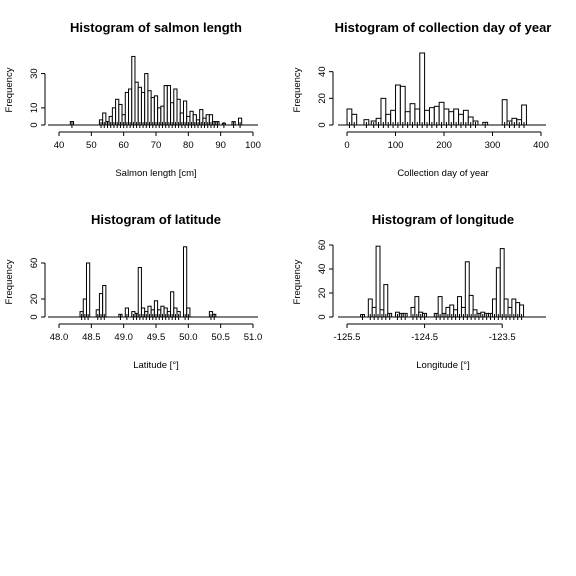 The width and height of the screenshot is (576, 576). Describe the element at coordinates (155, 173) in the screenshot. I see `x-axis-label: Salmon length [cm]` at that location.